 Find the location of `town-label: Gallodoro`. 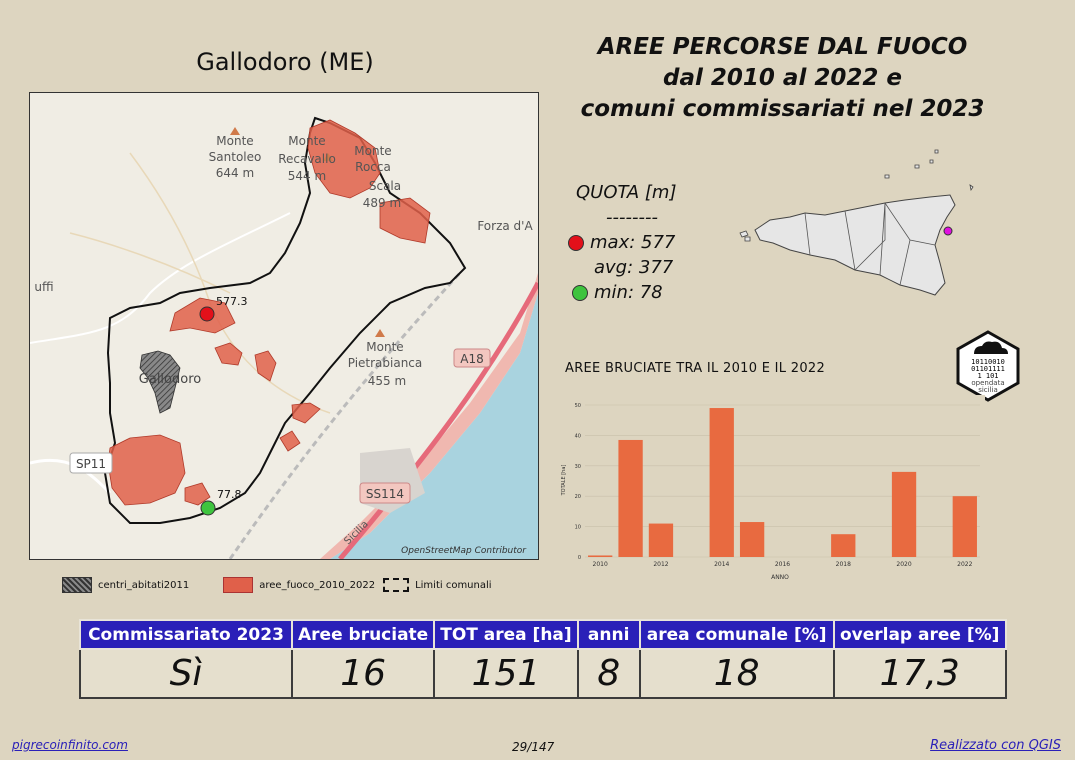

town-label: Gallodoro is located at coordinates (170, 379).